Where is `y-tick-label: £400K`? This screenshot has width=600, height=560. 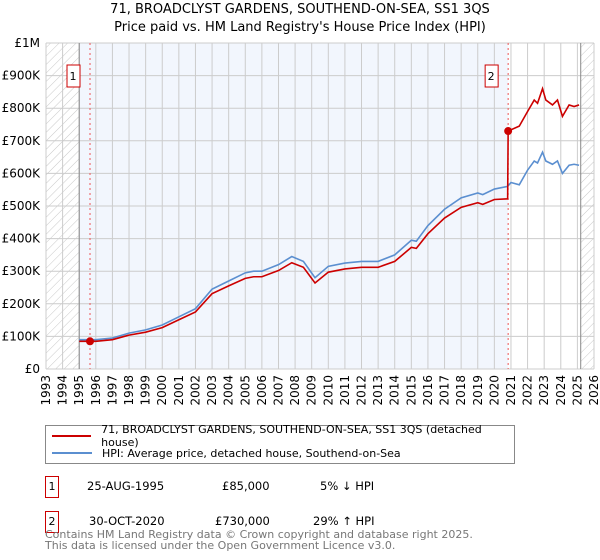
y-tick-label: £400K is located at coordinates (22, 239).